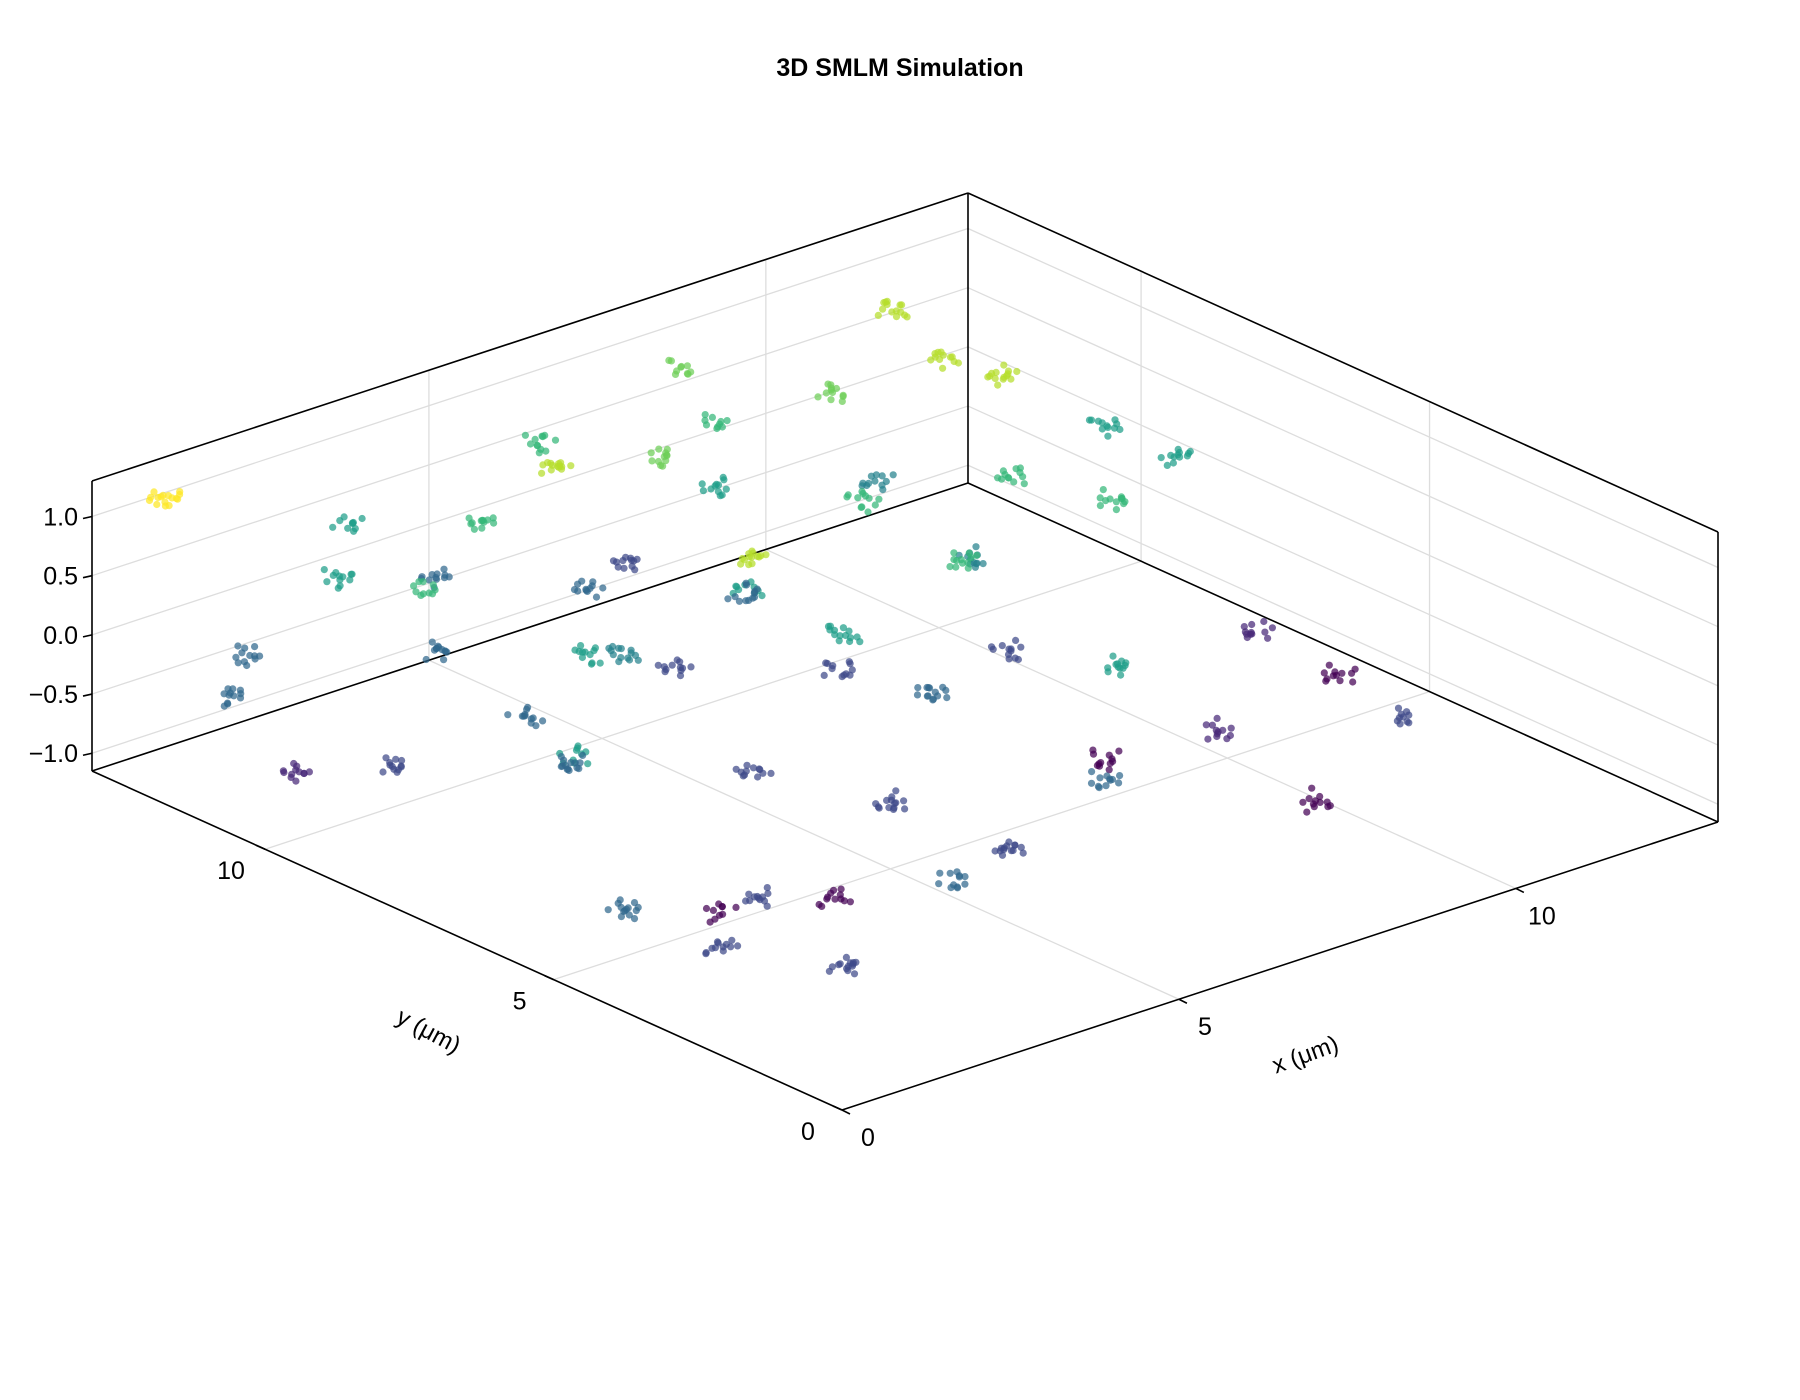  Describe the element at coordinates (53, 695) in the screenshot. I see `z-tick-label: −0.5` at that location.